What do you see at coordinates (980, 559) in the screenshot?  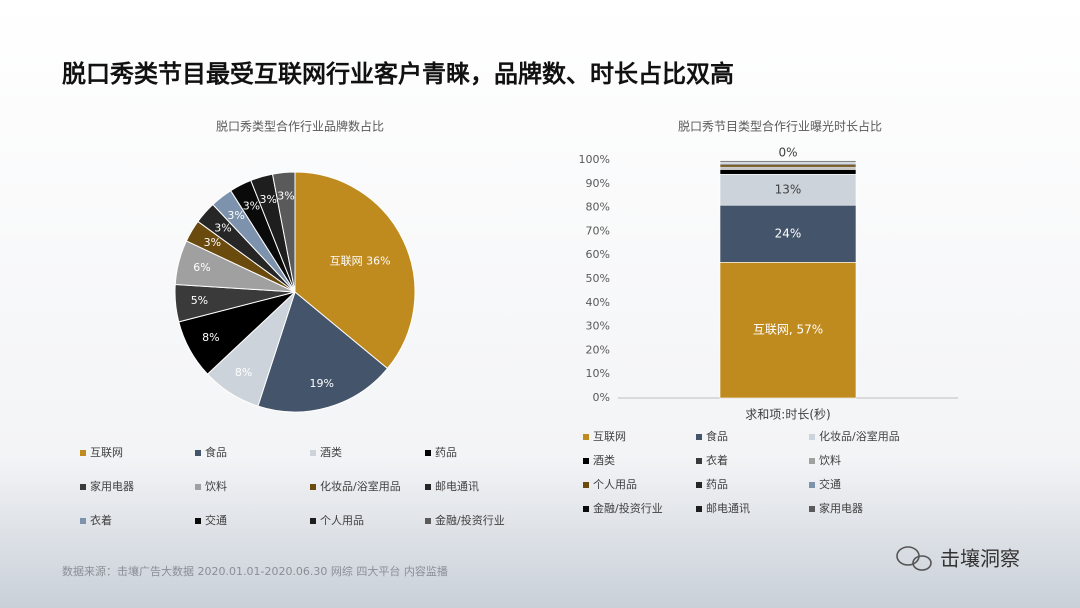 I see `logo-text: 击壤洞察` at bounding box center [980, 559].